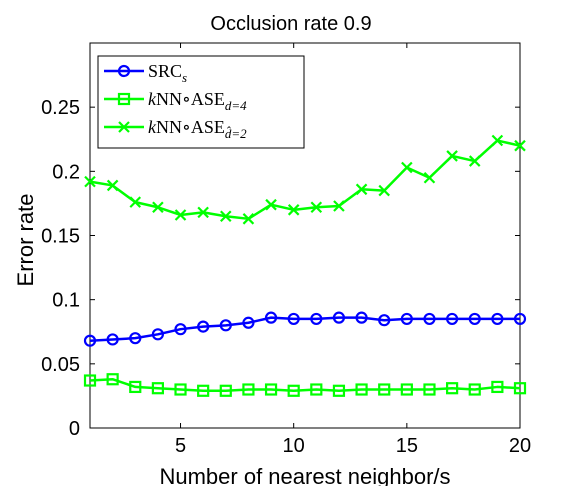 This screenshot has width=573, height=486. What do you see at coordinates (60, 365) in the screenshot?
I see `y-tick-label: 0.05` at bounding box center [60, 365].